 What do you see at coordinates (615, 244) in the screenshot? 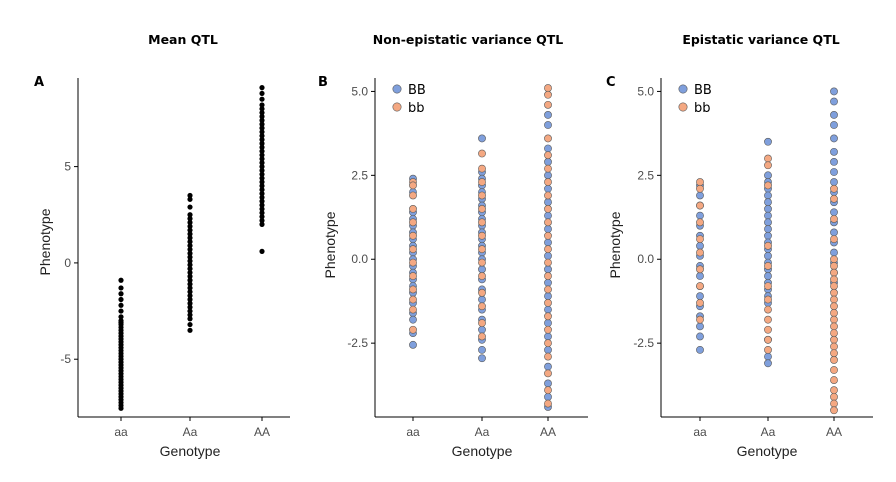
I see `panel-c-ylabel: Phenotype` at bounding box center [615, 244].